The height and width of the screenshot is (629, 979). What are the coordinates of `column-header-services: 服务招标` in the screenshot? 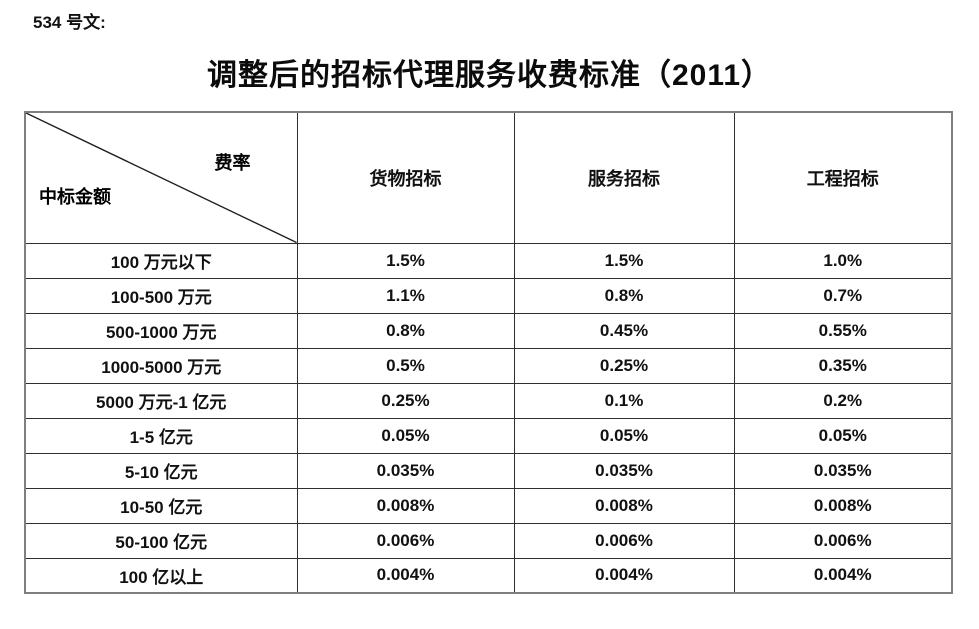 It's located at (624, 177).